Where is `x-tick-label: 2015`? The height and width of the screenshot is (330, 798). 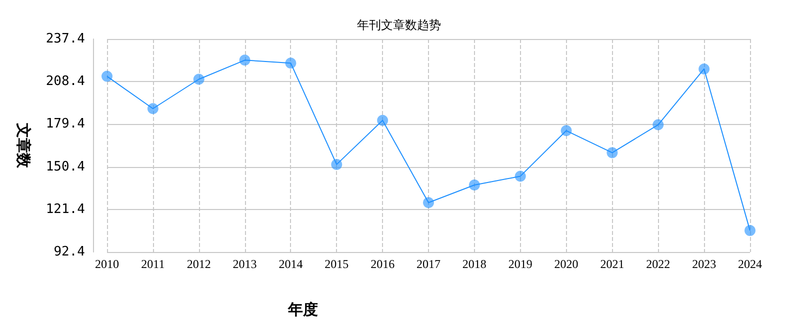 x-tick-label: 2015 is located at coordinates (336, 264).